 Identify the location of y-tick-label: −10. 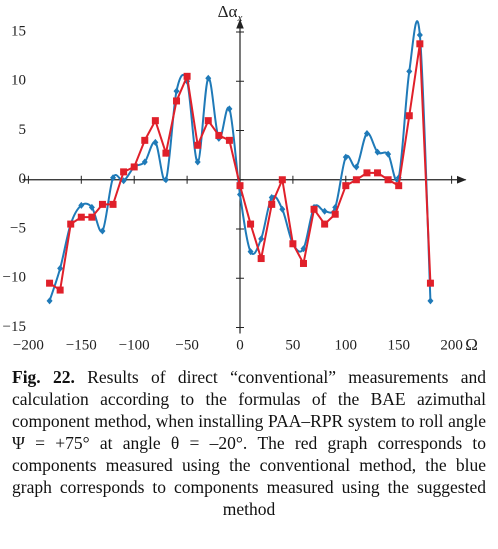
(14, 278).